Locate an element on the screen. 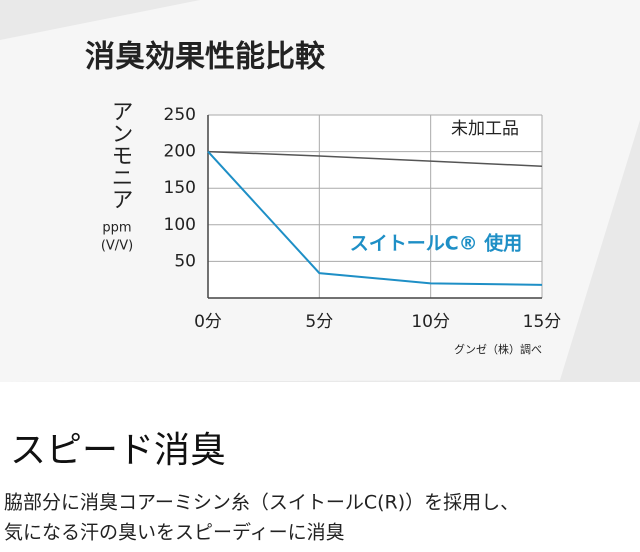 This screenshot has height=552, width=640. y-label: アンモニア is located at coordinates (120, 155).